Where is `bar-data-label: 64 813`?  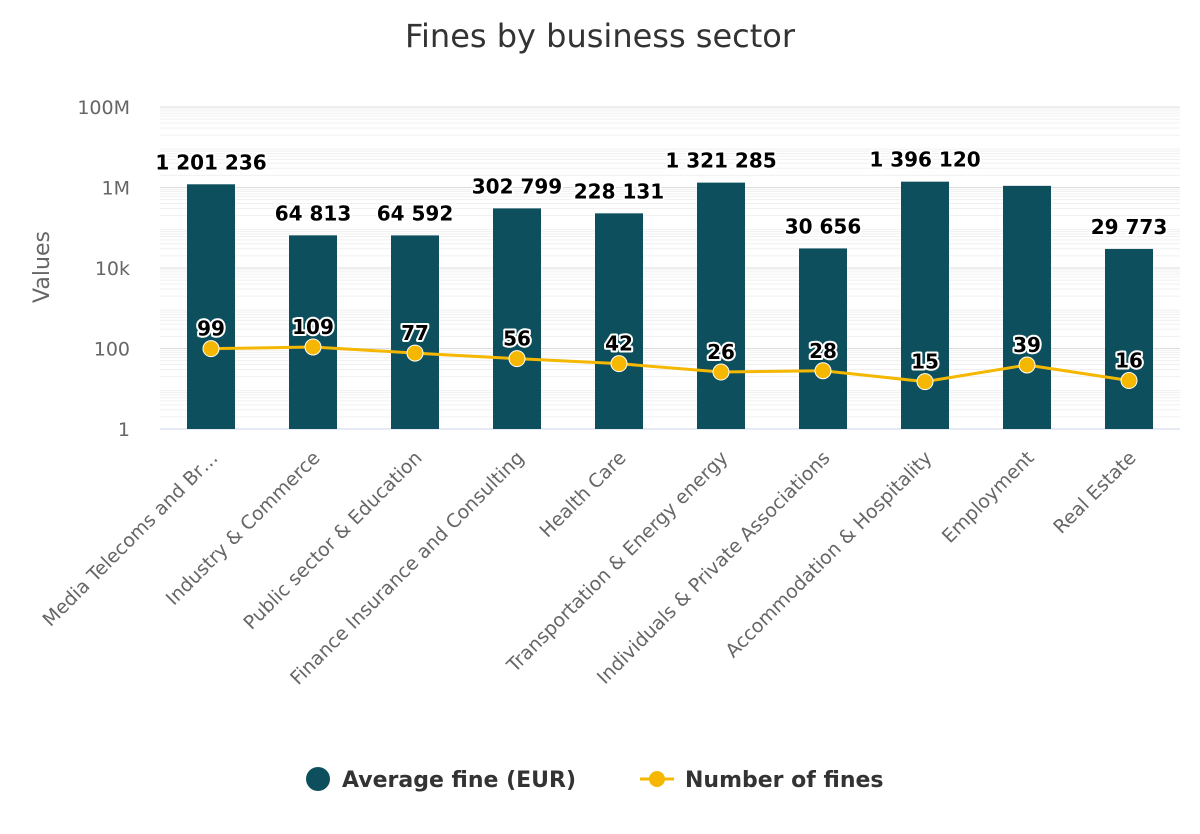 bar-data-label: 64 813 is located at coordinates (313, 213).